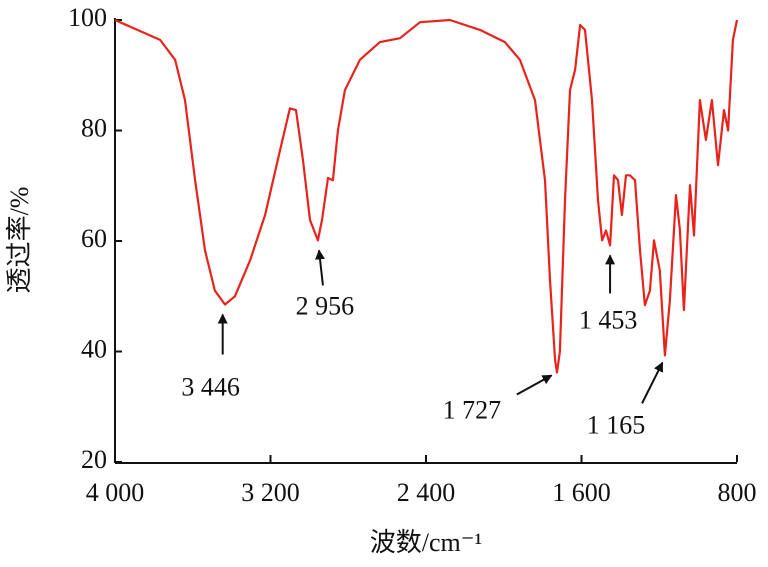  Describe the element at coordinates (115, 492) in the screenshot. I see `x-tick-label: 4 000` at that location.